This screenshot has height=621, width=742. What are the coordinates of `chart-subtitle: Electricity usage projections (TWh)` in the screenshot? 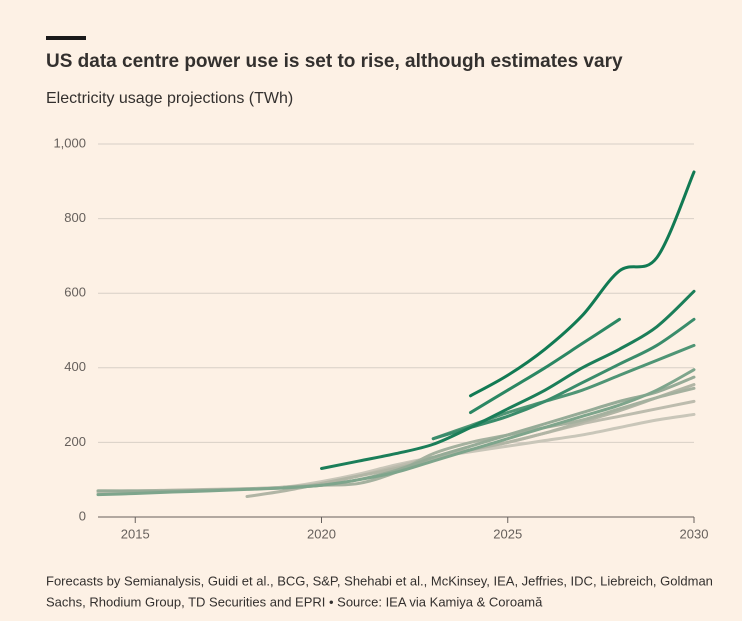 It's located at (169, 98).